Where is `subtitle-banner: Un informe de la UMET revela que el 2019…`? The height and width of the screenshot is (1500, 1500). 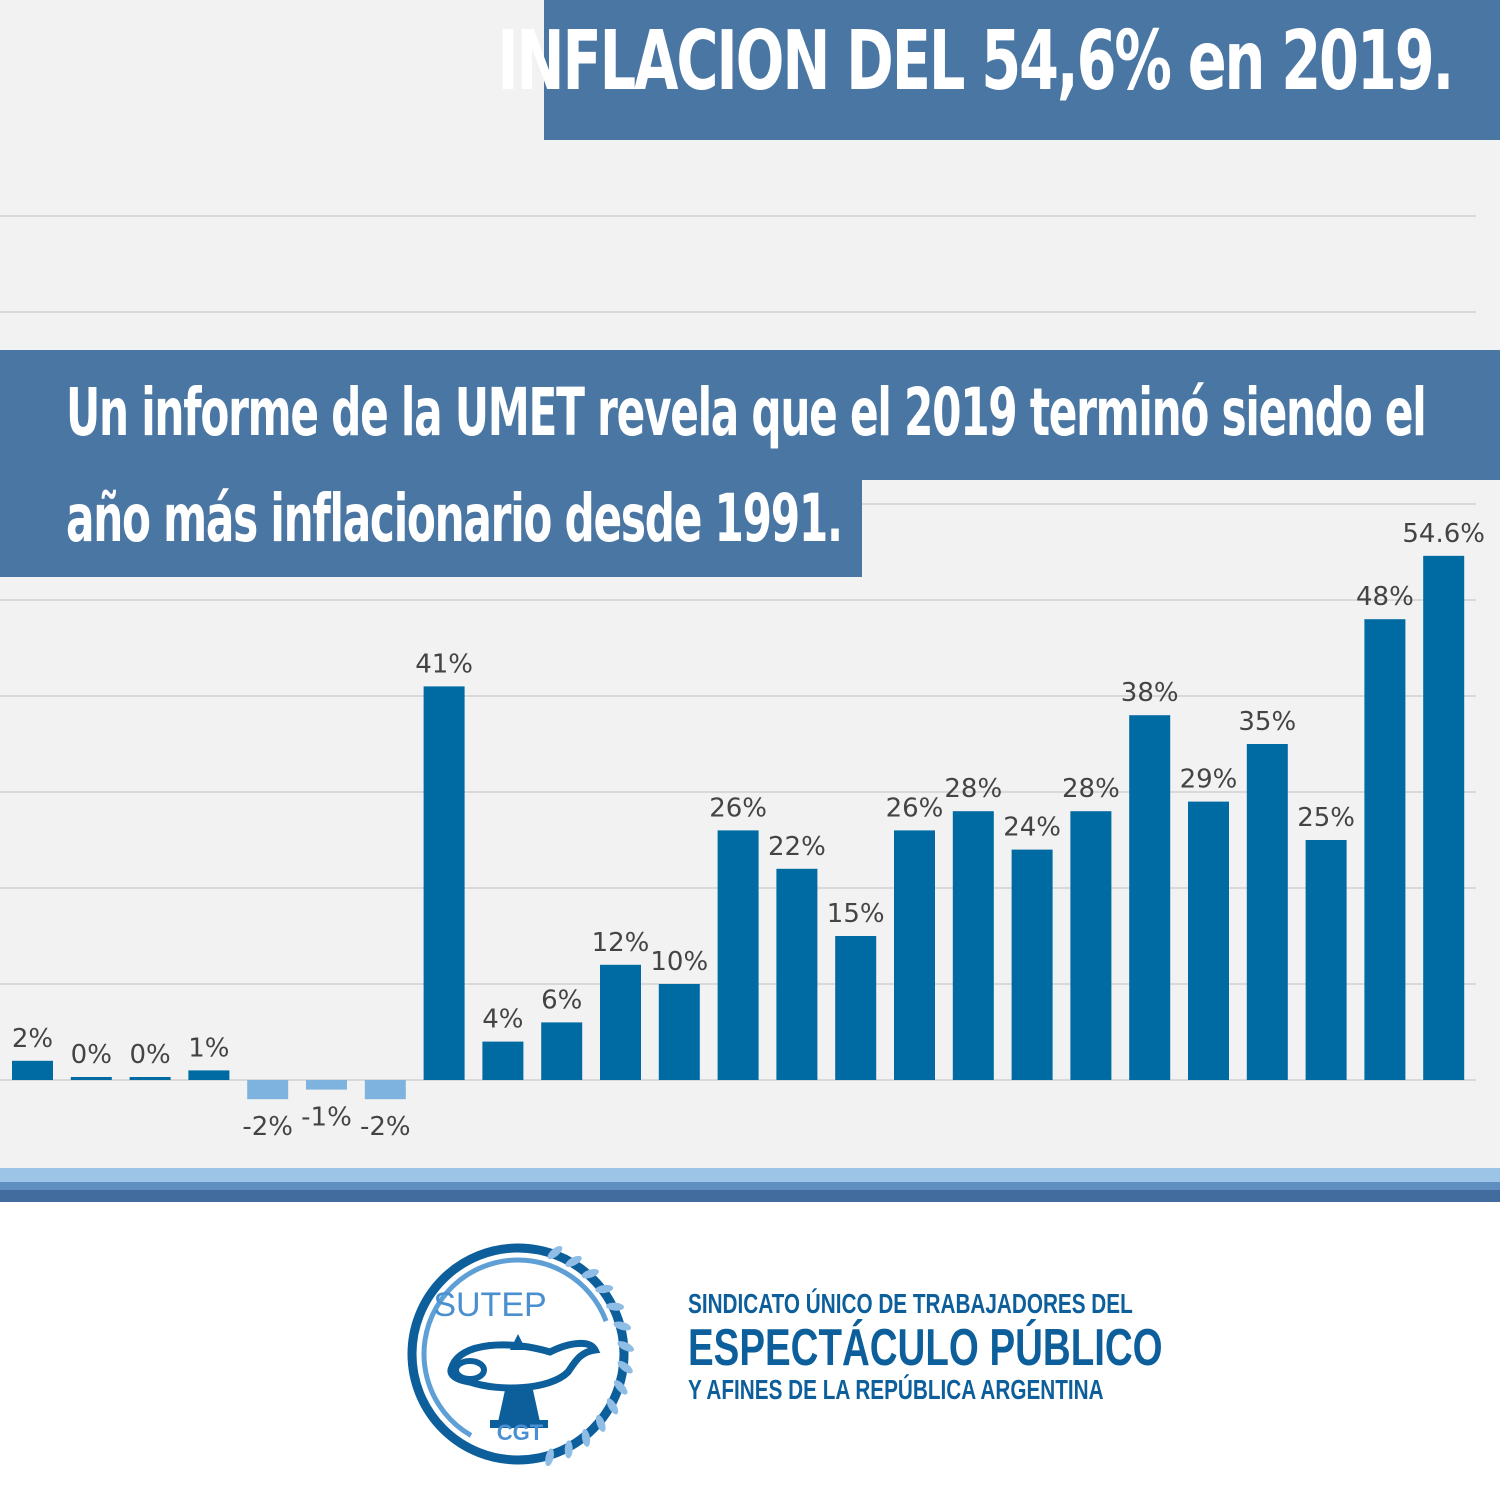 subtitle-banner: Un informe de la UMET revela que el 2019… is located at coordinates (750, 415).